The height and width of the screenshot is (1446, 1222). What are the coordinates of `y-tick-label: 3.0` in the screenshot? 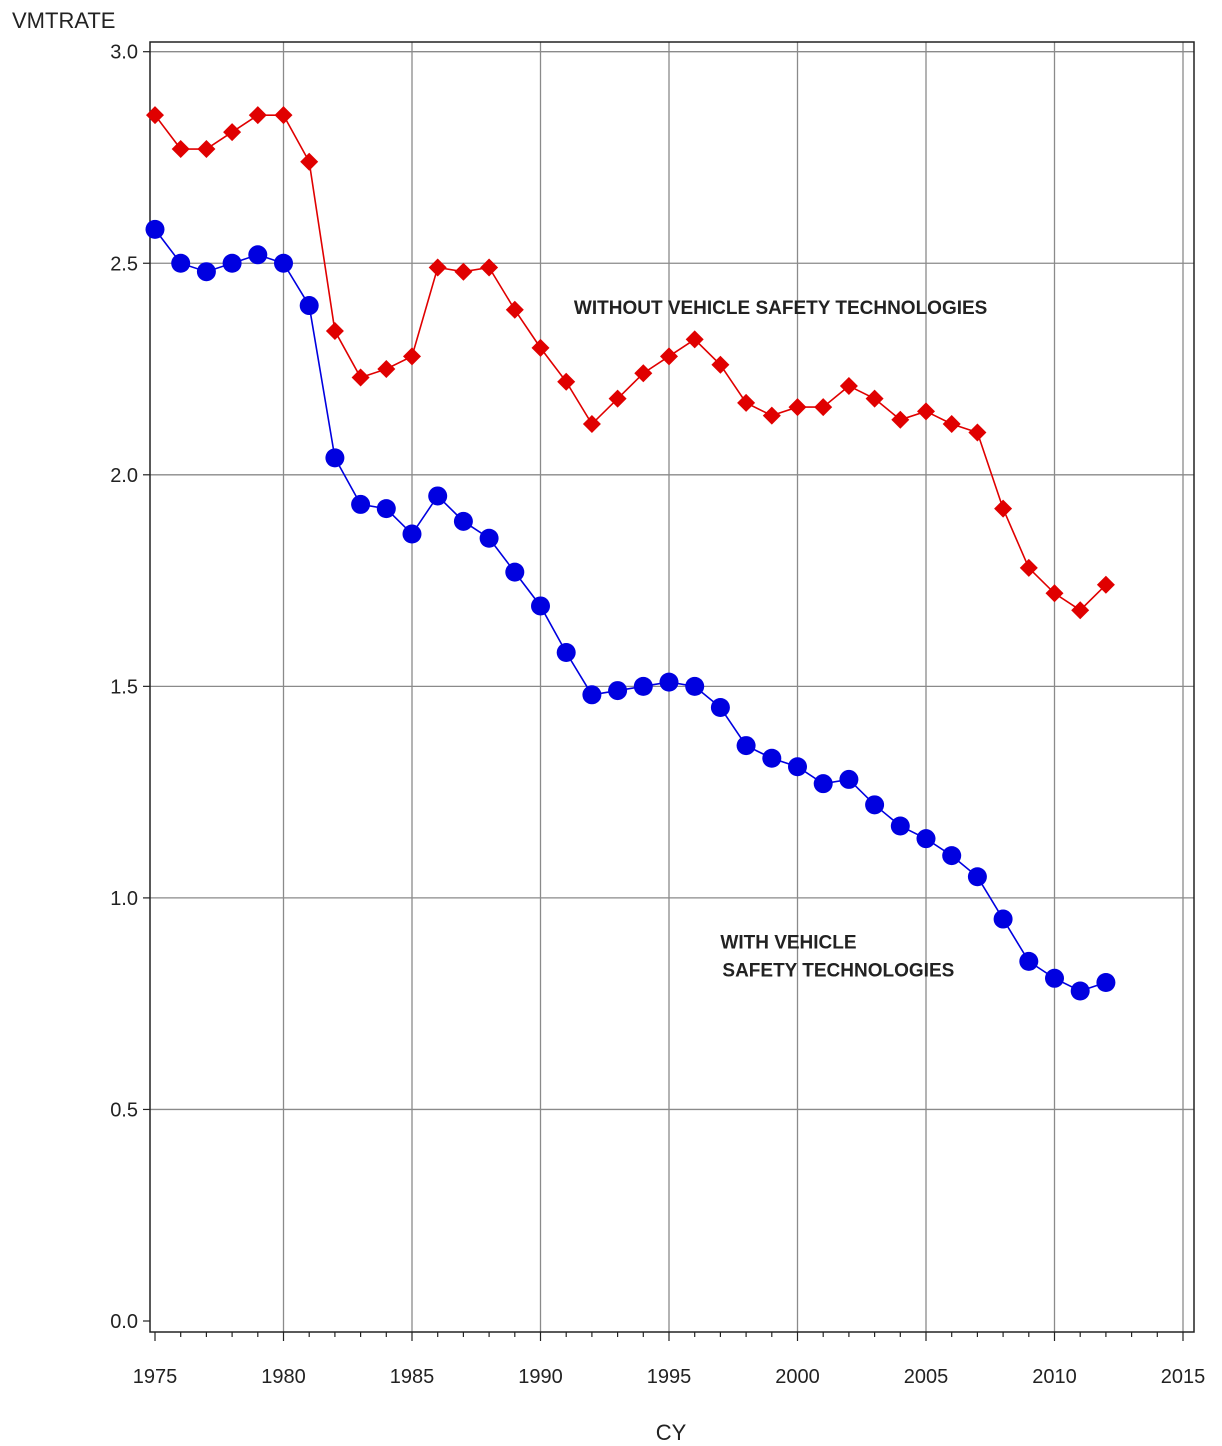 It's located at (124, 53).